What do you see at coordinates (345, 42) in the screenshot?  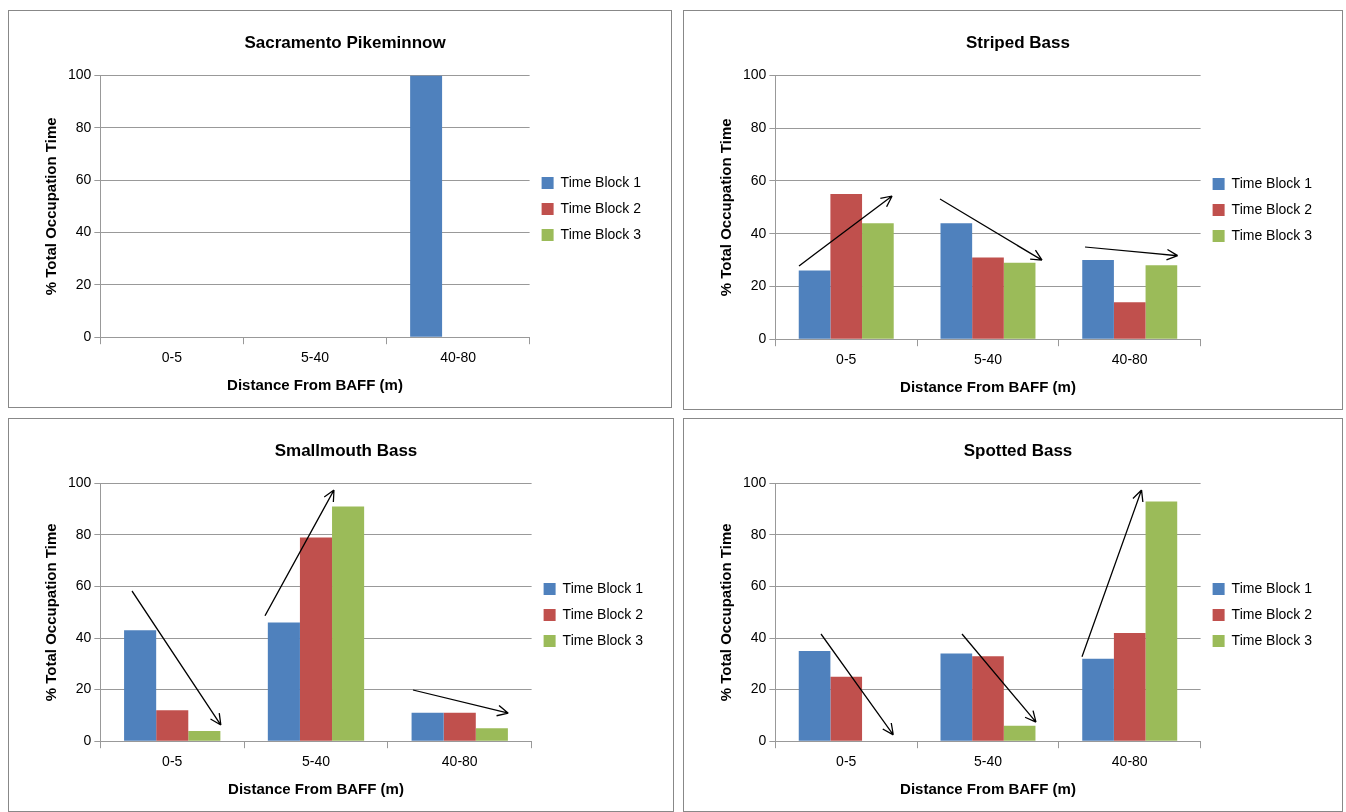 I see `chart-title: Sacramento Pikeminnow` at bounding box center [345, 42].